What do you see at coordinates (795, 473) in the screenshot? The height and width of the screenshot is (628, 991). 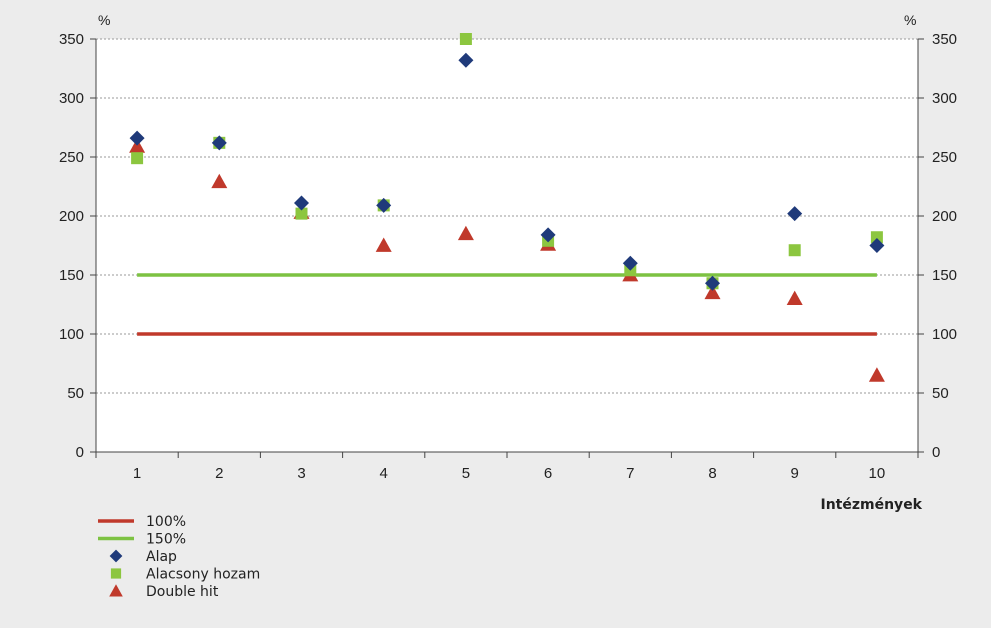 I see `x-tick-label: 9` at bounding box center [795, 473].